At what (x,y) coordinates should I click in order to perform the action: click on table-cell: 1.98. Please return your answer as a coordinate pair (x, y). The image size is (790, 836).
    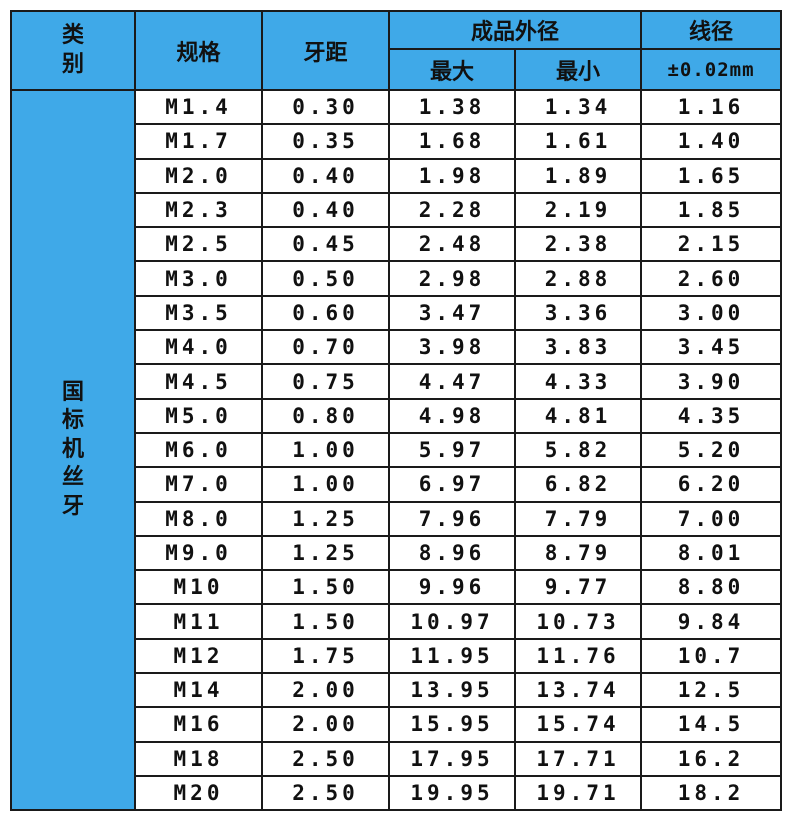
    Looking at the image, I should click on (452, 175).